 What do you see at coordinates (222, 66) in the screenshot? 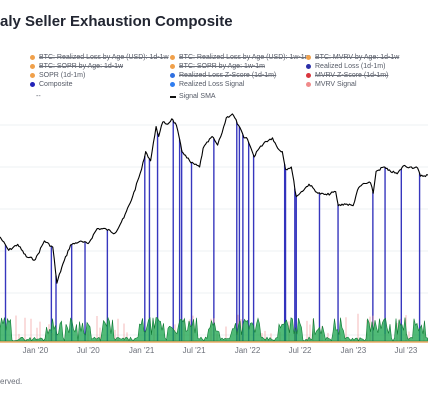
I see `legend-label: BTC: SOPR by Age: 1w-1m` at bounding box center [222, 66].